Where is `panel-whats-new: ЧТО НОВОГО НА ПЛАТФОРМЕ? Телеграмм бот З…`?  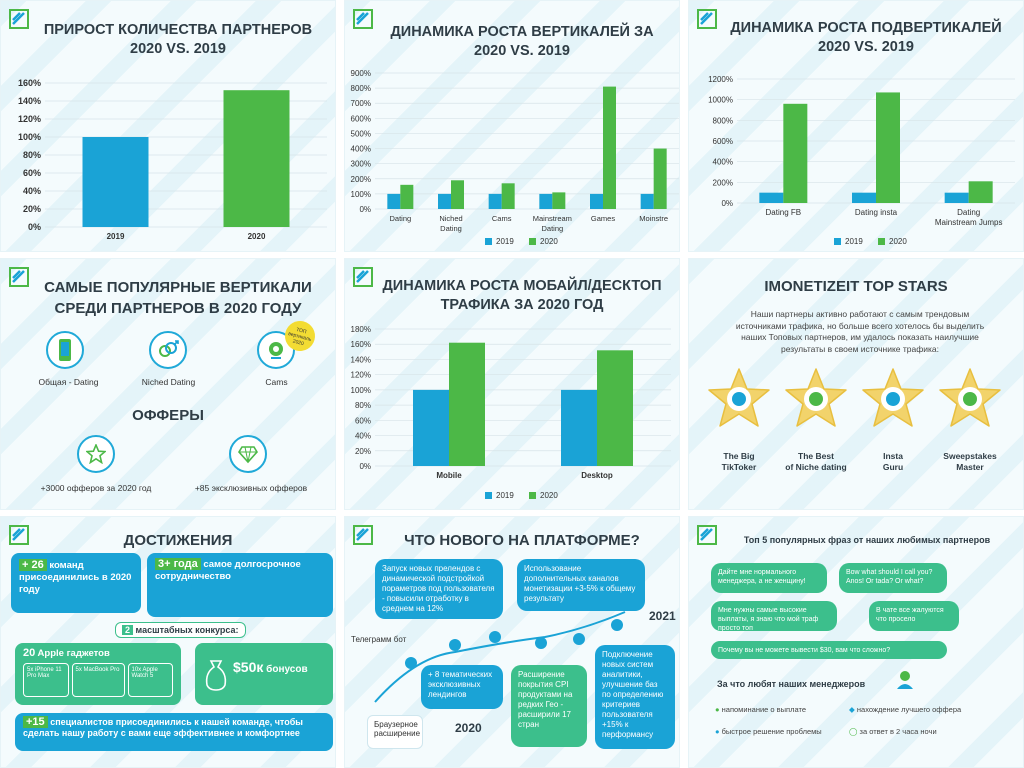
panel-whats-new: ЧТО НОВОГО НА ПЛАТФОРМЕ? Телеграмм бот З… is located at coordinates (512, 642).